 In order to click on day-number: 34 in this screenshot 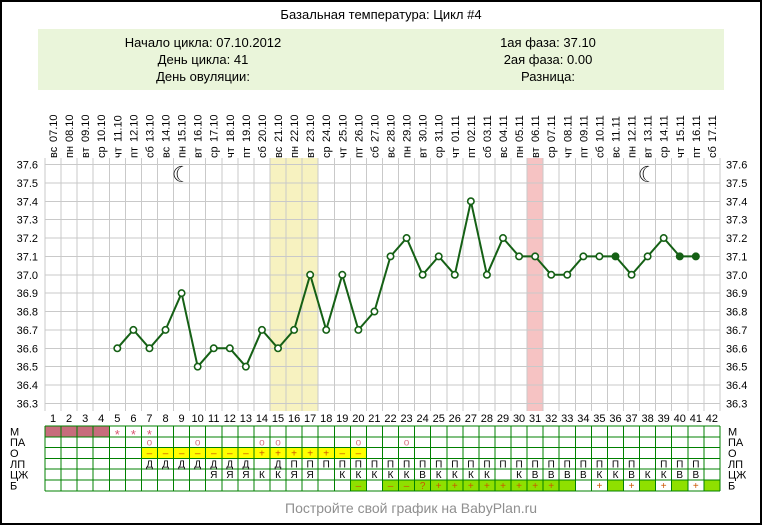, I will do `click(583, 419)`.